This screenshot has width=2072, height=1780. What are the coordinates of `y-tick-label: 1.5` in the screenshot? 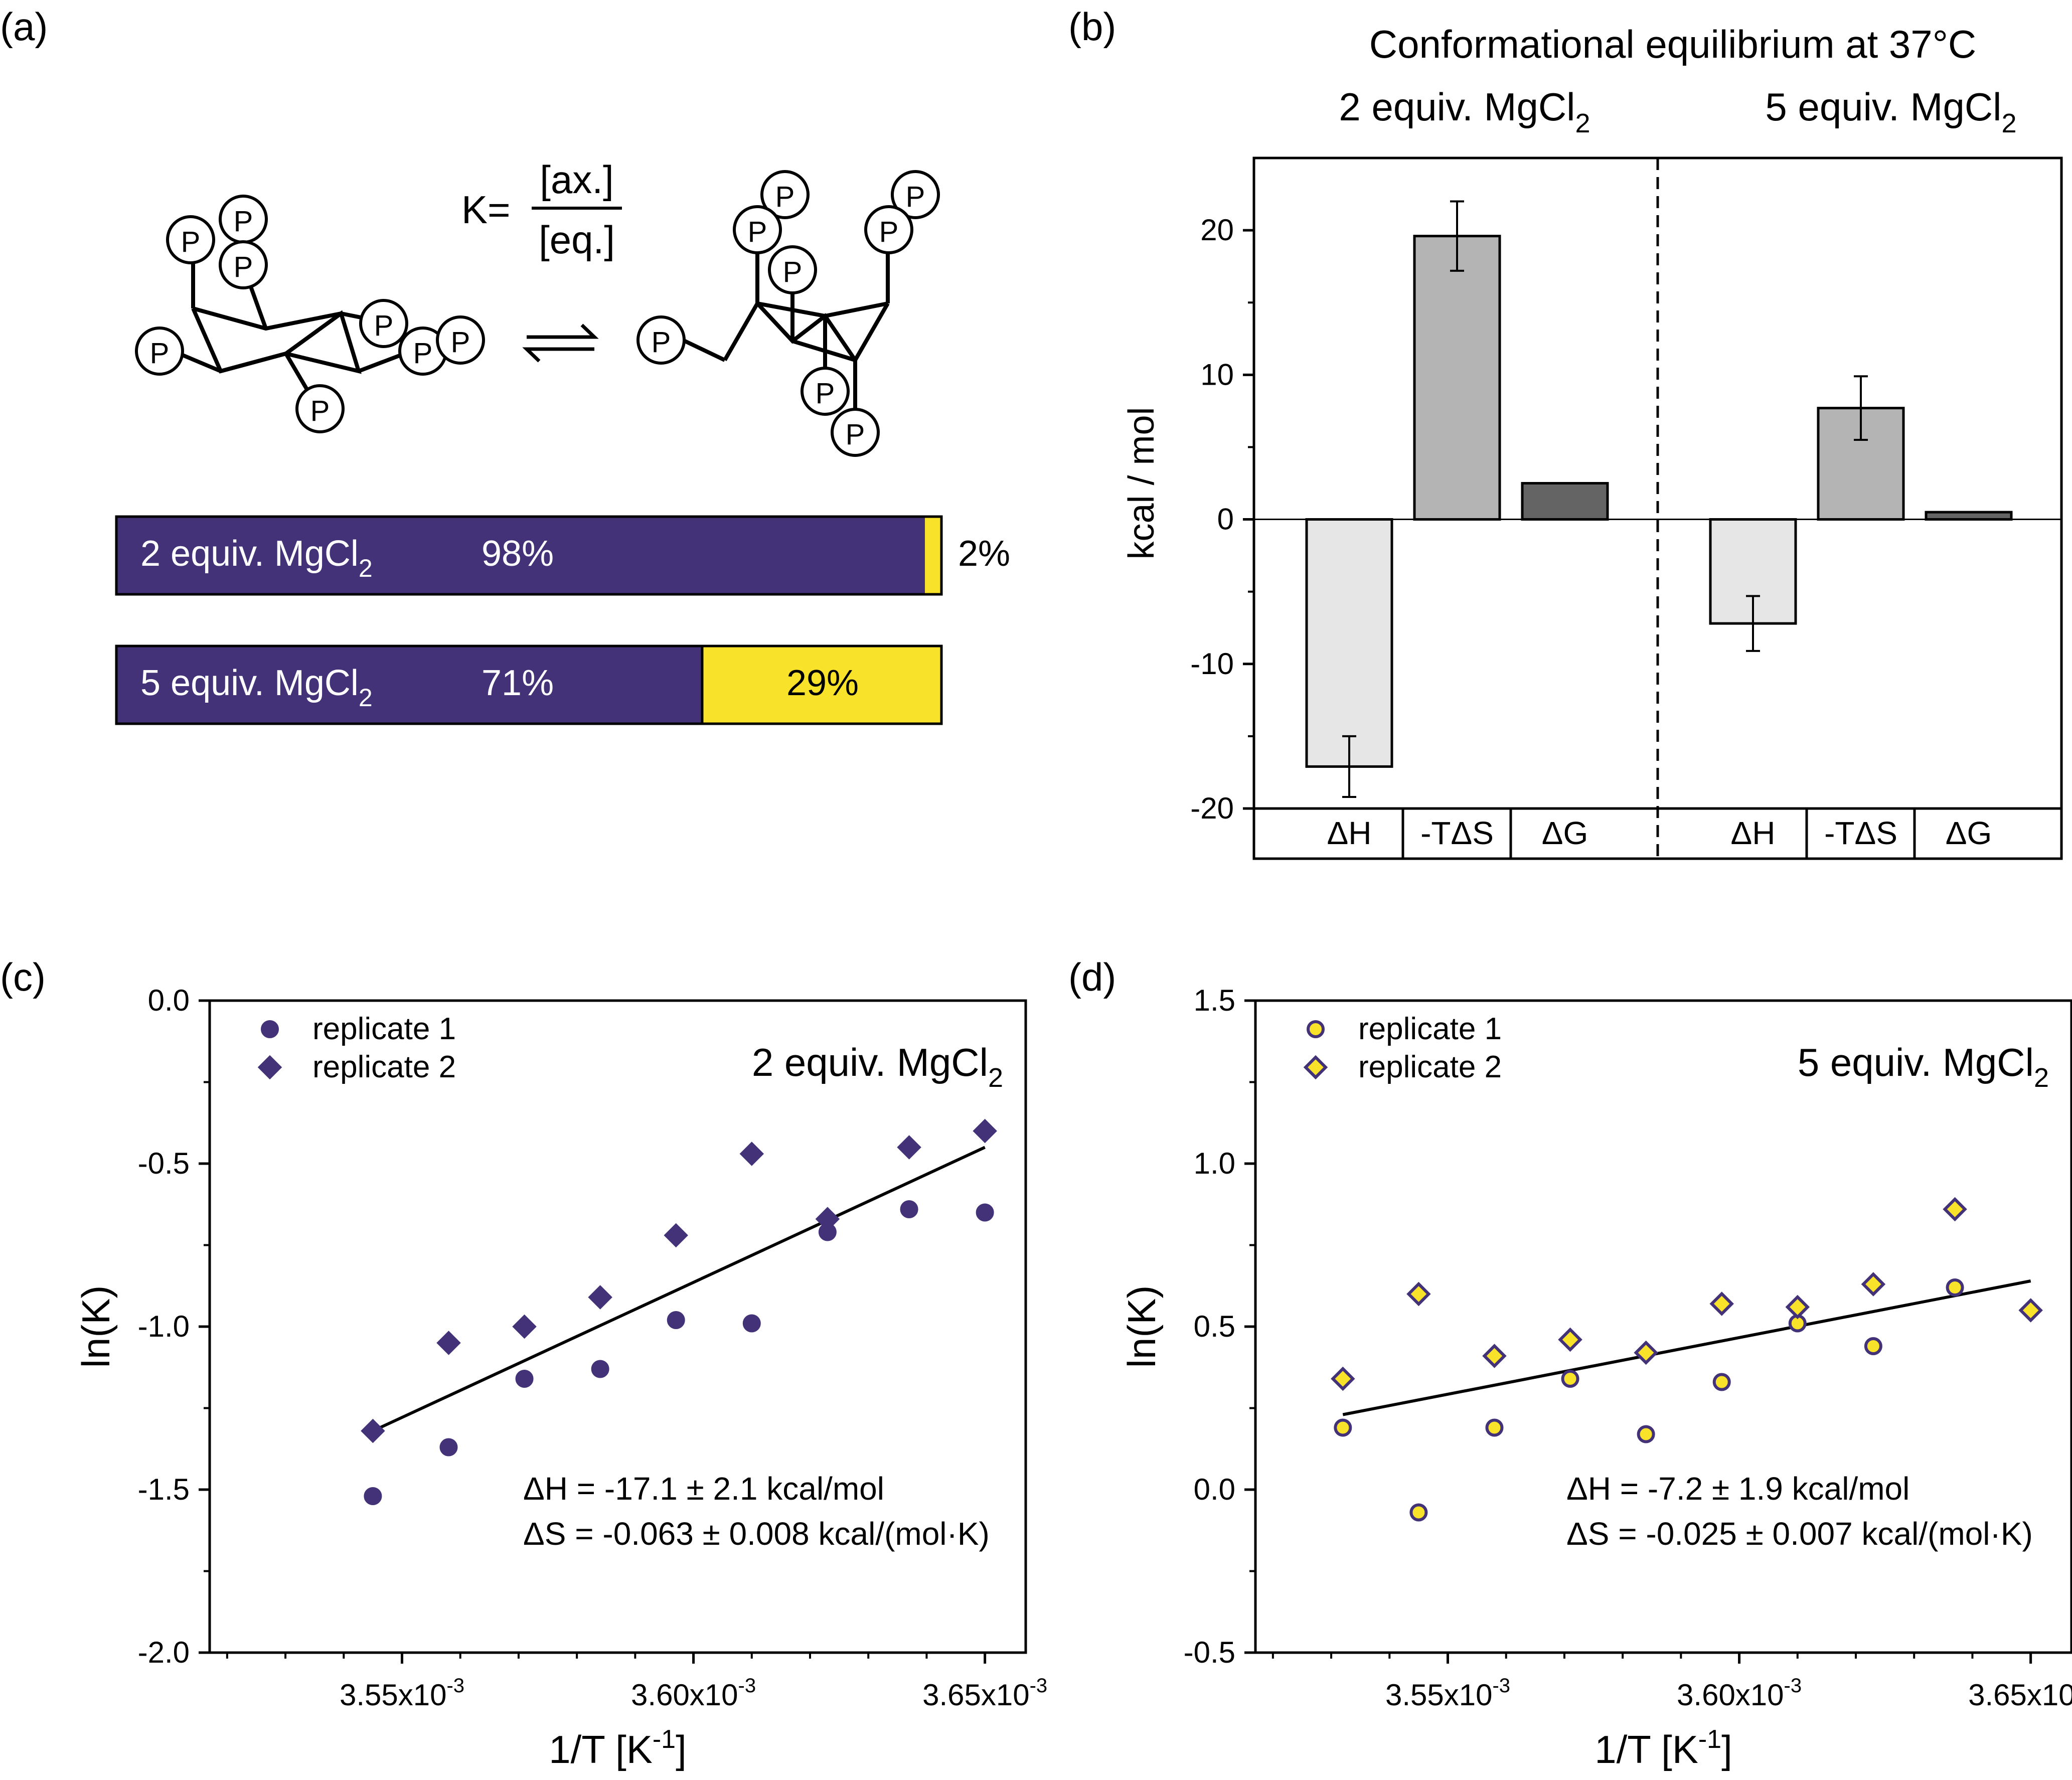 It's located at (1214, 1000).